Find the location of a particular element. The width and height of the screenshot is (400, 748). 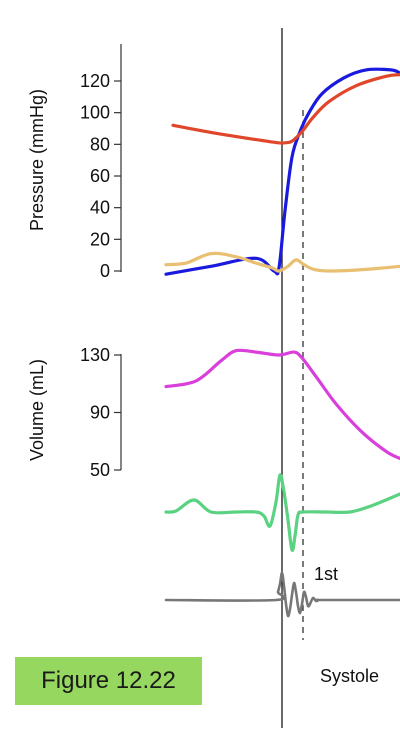

first-heart-sound-label: 1st is located at coordinates (326, 574).